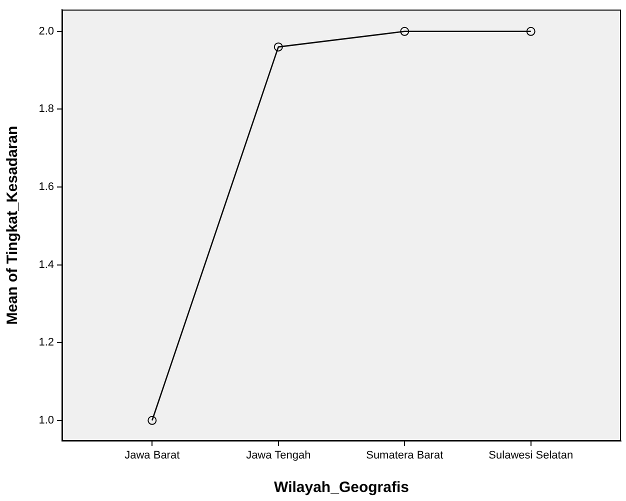 This screenshot has width=626, height=501. I want to click on y-tick-label: 2.0, so click(46, 31).